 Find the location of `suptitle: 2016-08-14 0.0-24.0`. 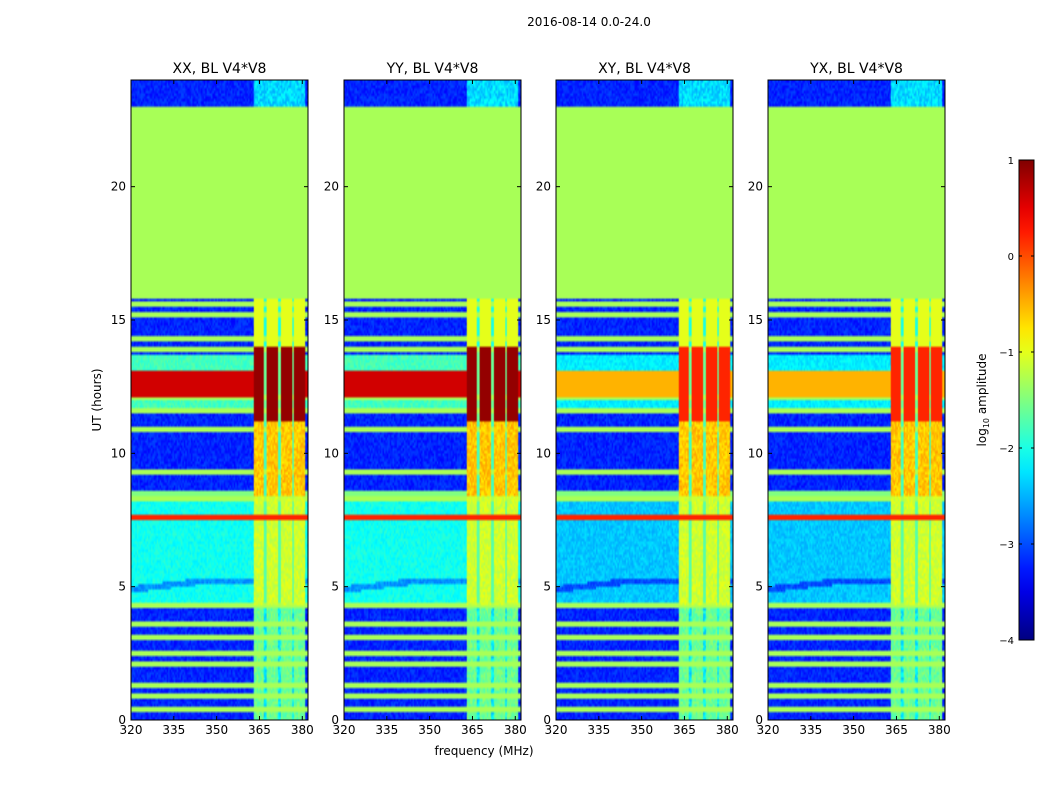

suptitle: 2016-08-14 0.0-24.0 is located at coordinates (589, 22).